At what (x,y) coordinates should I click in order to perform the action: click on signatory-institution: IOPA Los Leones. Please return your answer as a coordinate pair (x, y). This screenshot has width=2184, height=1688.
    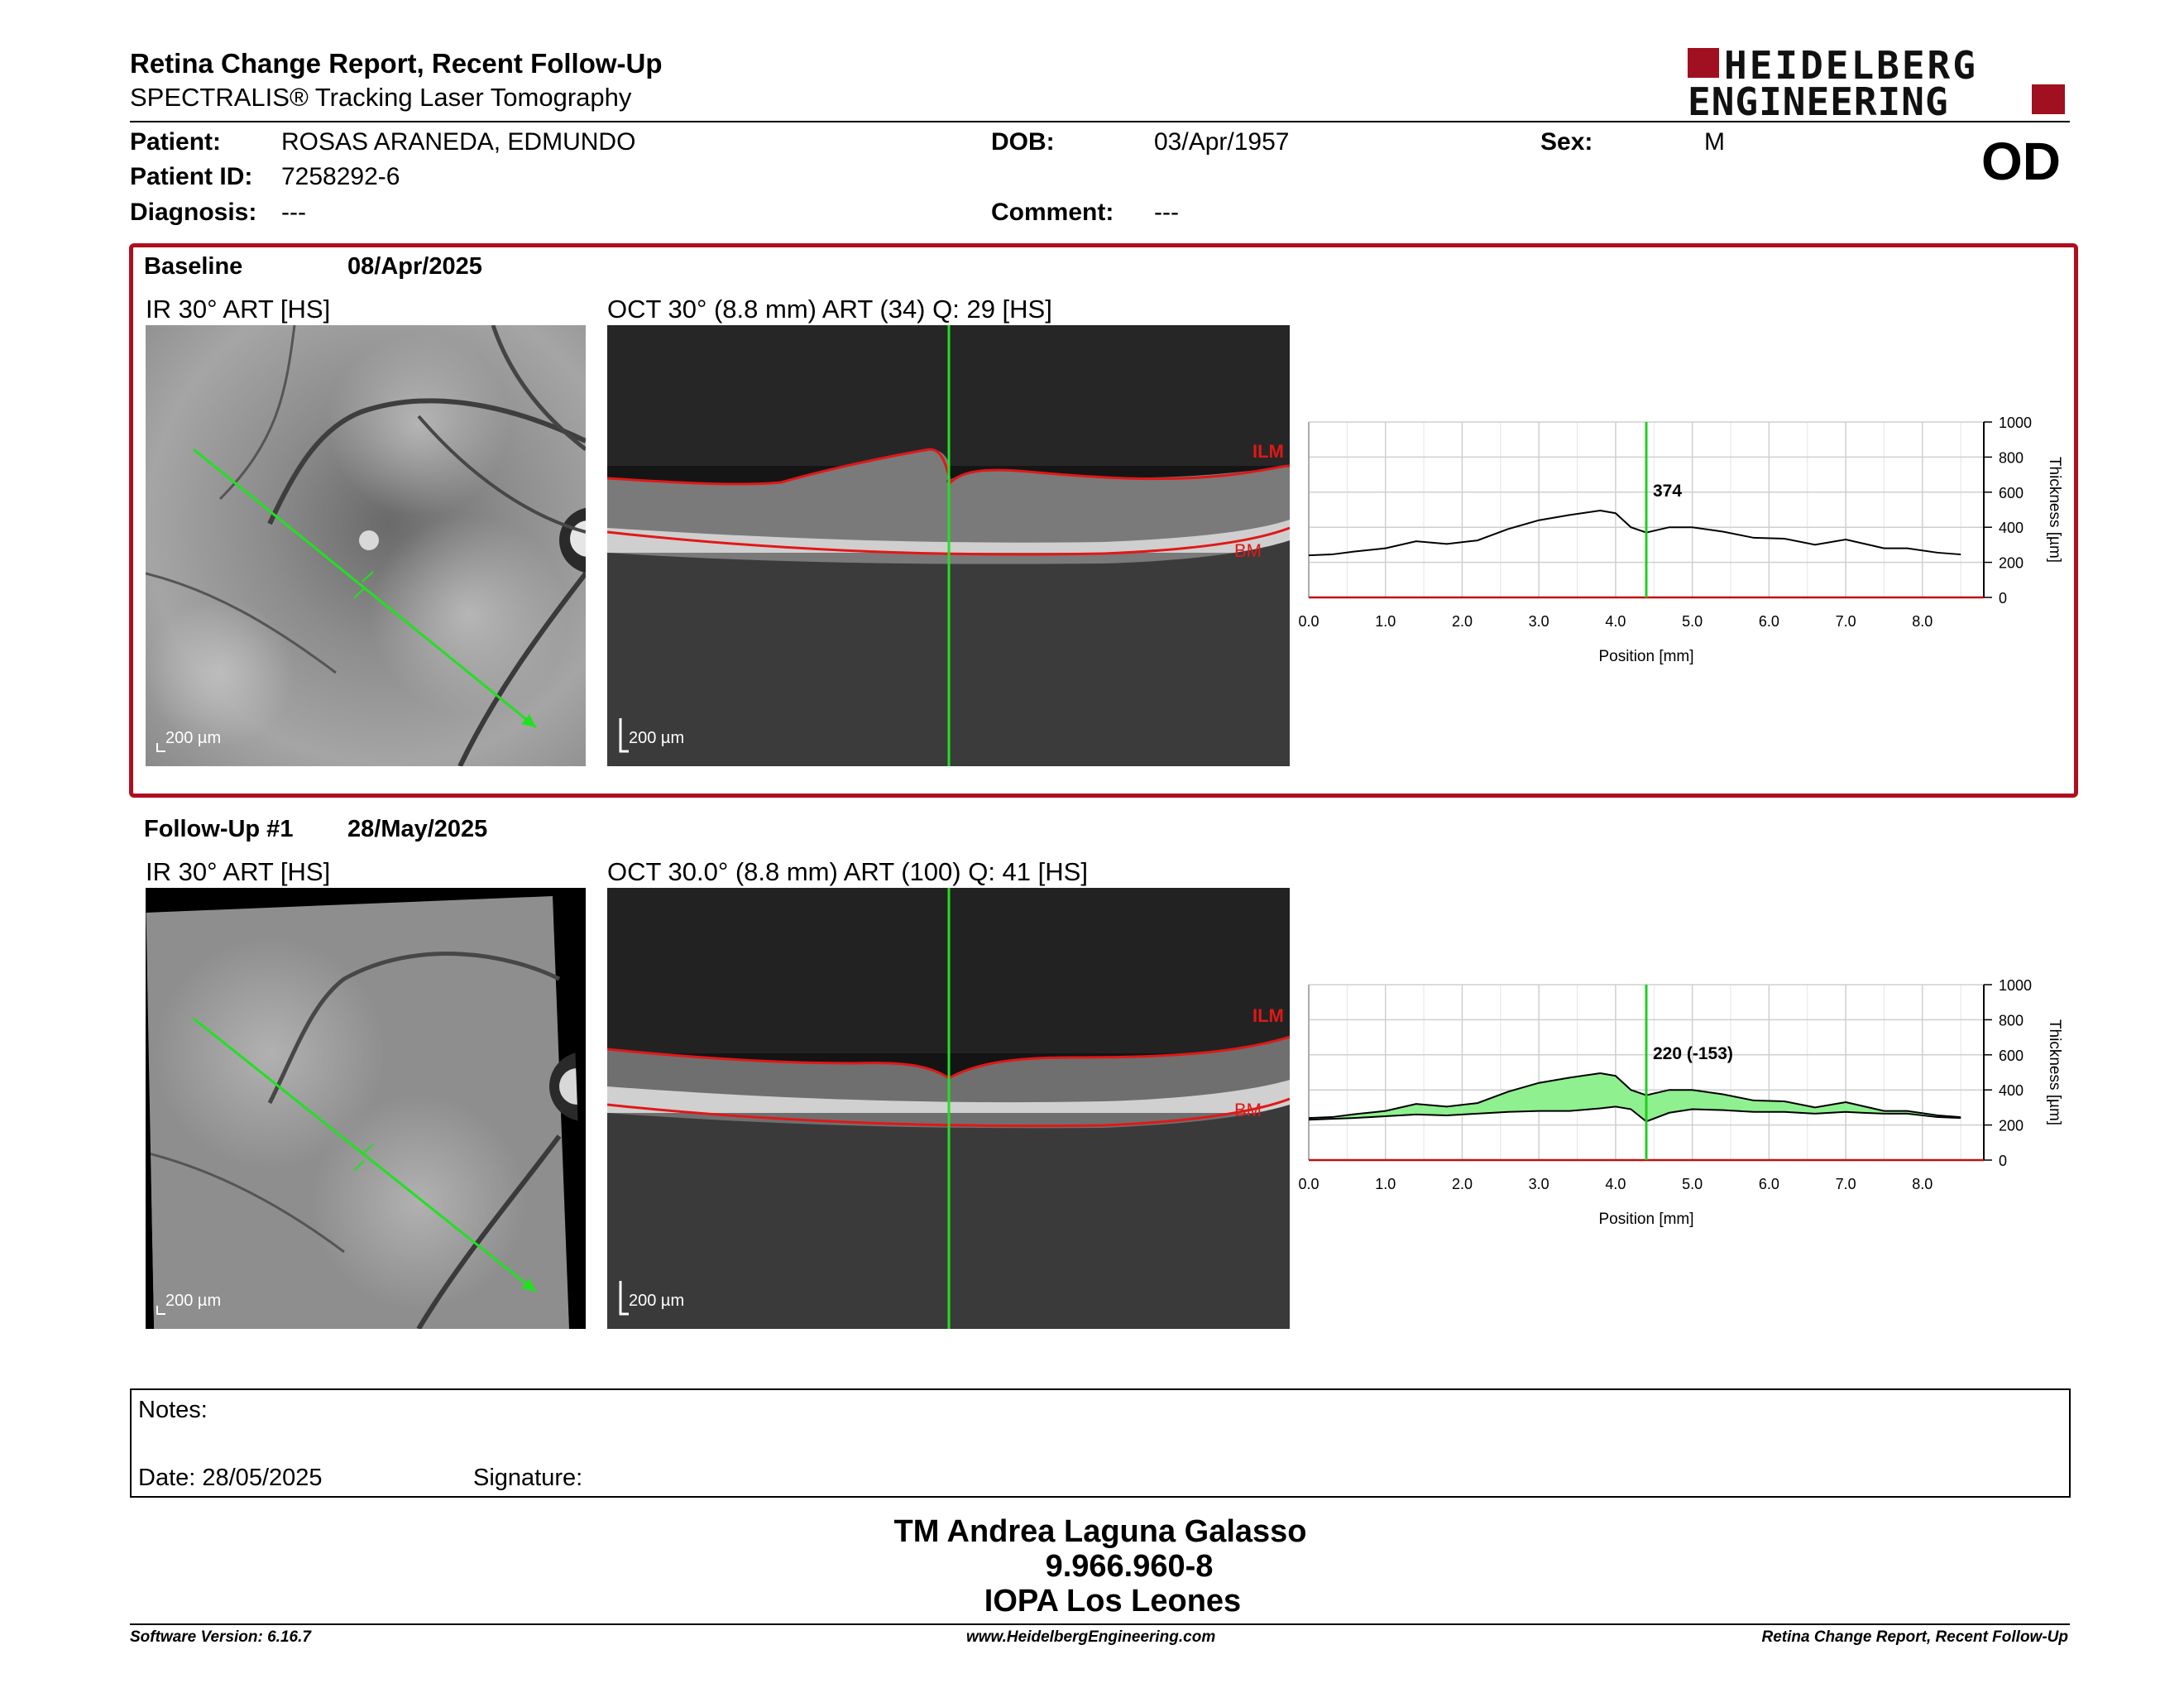
    Looking at the image, I should click on (1113, 1601).